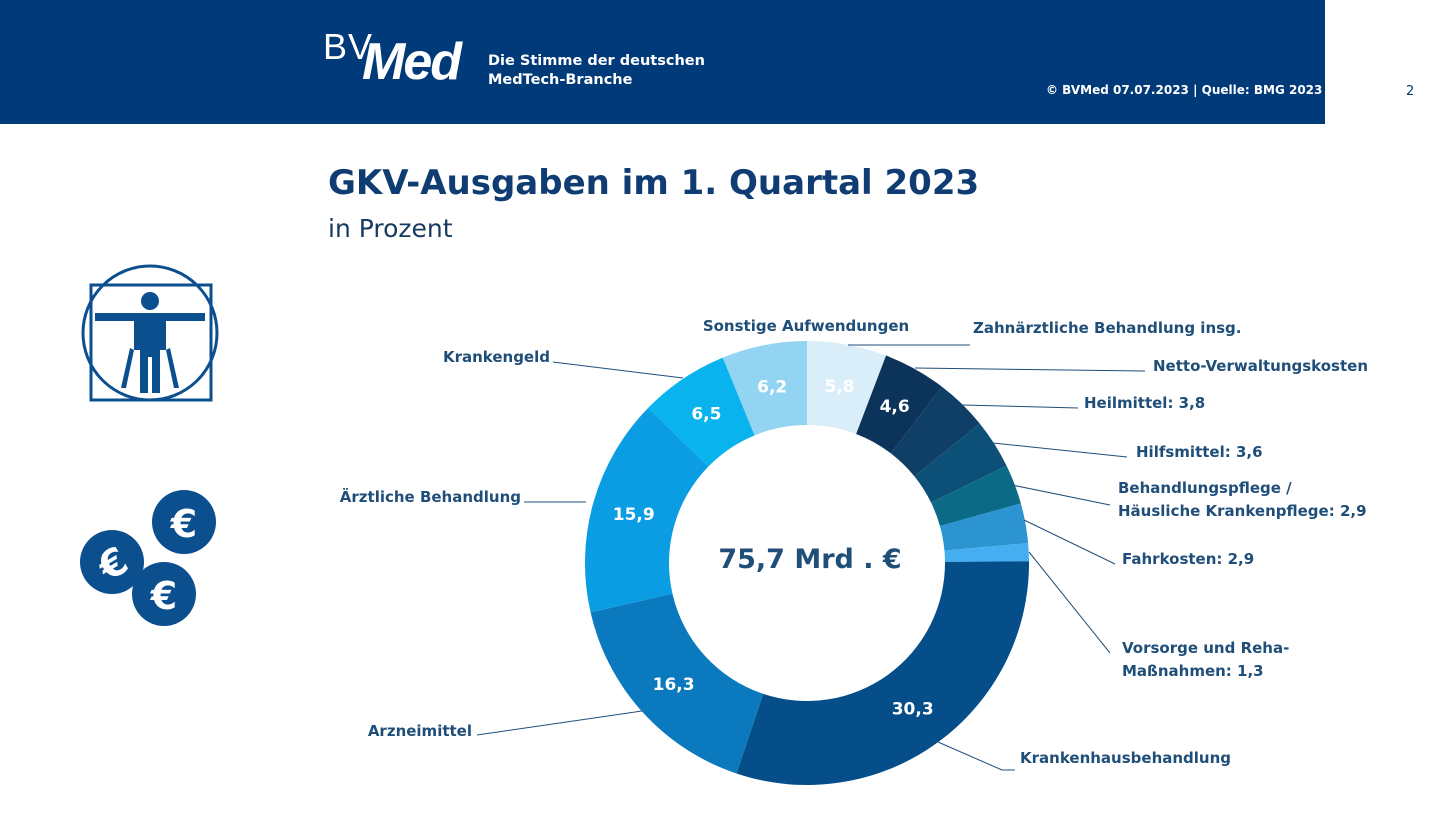 The height and width of the screenshot is (827, 1434). Describe the element at coordinates (840, 387) in the screenshot. I see `slice-value-label-0: 5,8` at that location.